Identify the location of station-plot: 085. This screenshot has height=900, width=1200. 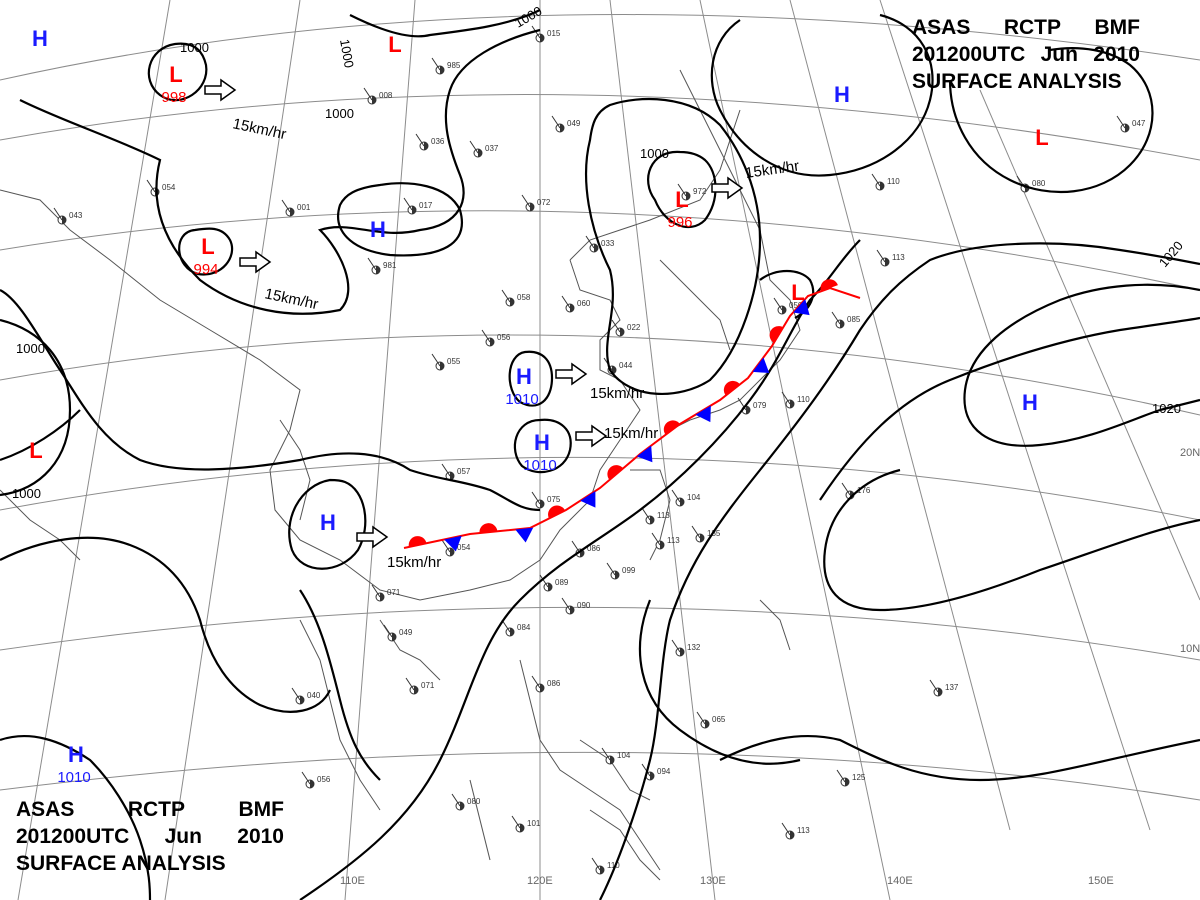
(846, 320).